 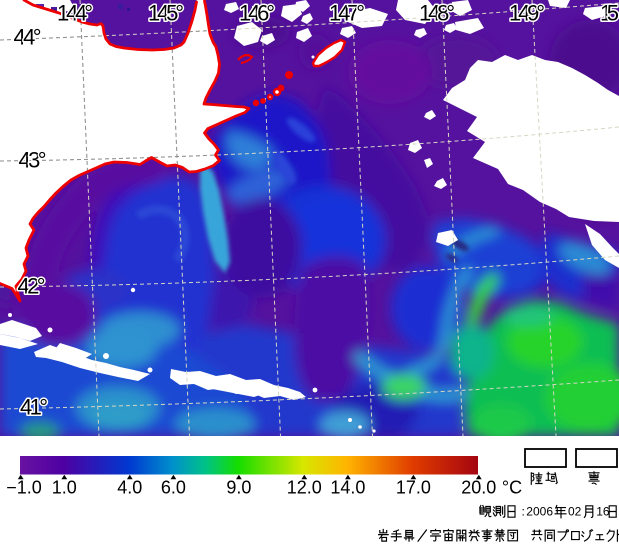 I want to click on svg-text: 2006, so click(x=539, y=511).